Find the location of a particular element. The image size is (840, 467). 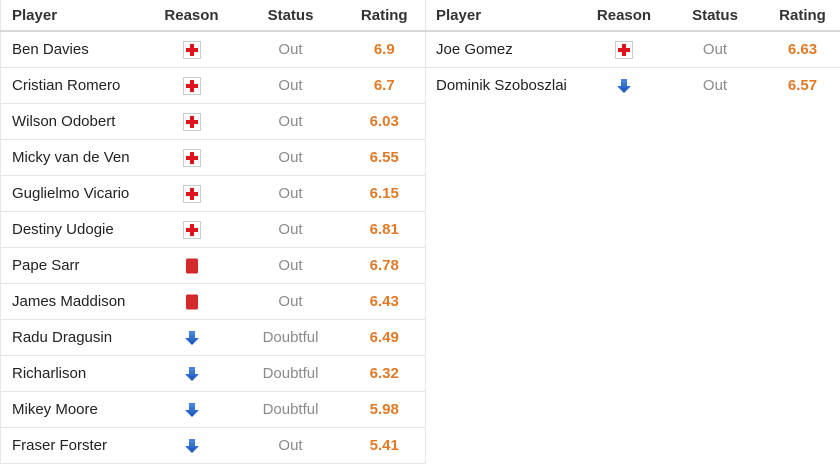

row: Dominik Szoboszlai Out 6.57 is located at coordinates (632, 86).